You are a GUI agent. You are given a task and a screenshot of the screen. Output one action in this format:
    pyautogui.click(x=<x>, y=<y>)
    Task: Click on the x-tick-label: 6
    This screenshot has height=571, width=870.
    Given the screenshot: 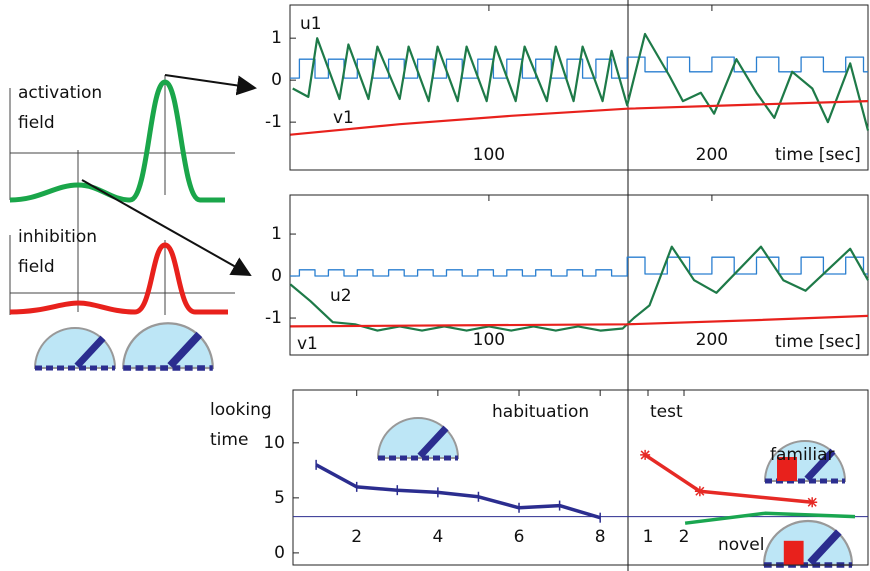 What is the action you would take?
    pyautogui.click(x=519, y=537)
    